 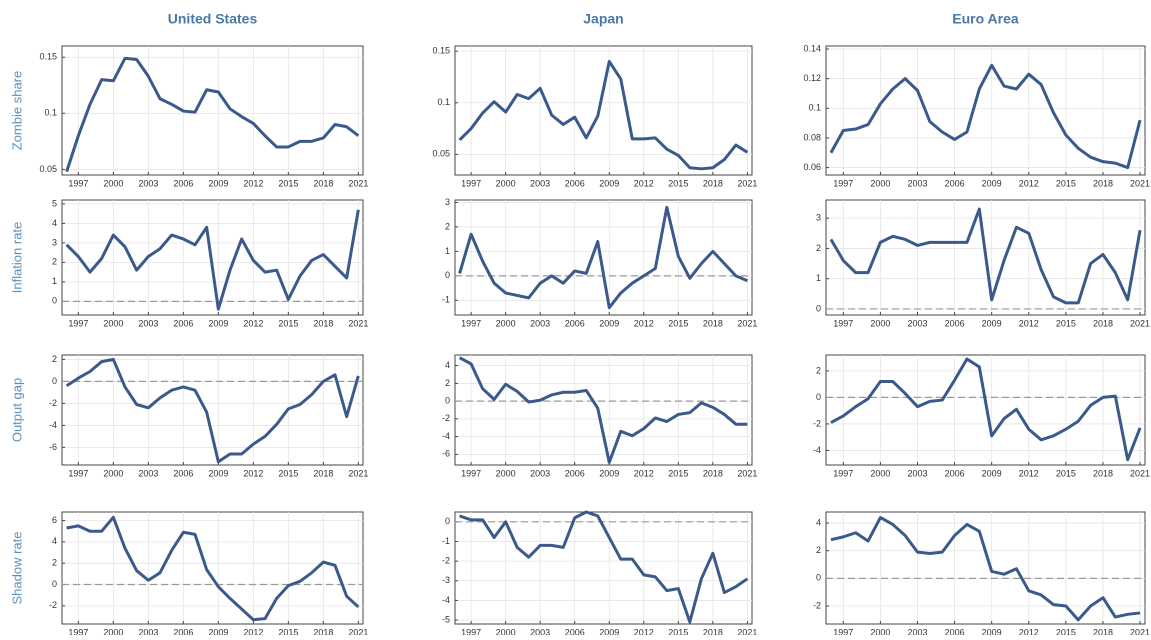 I want to click on y-tick-label: 0.15, so click(x=441, y=51).